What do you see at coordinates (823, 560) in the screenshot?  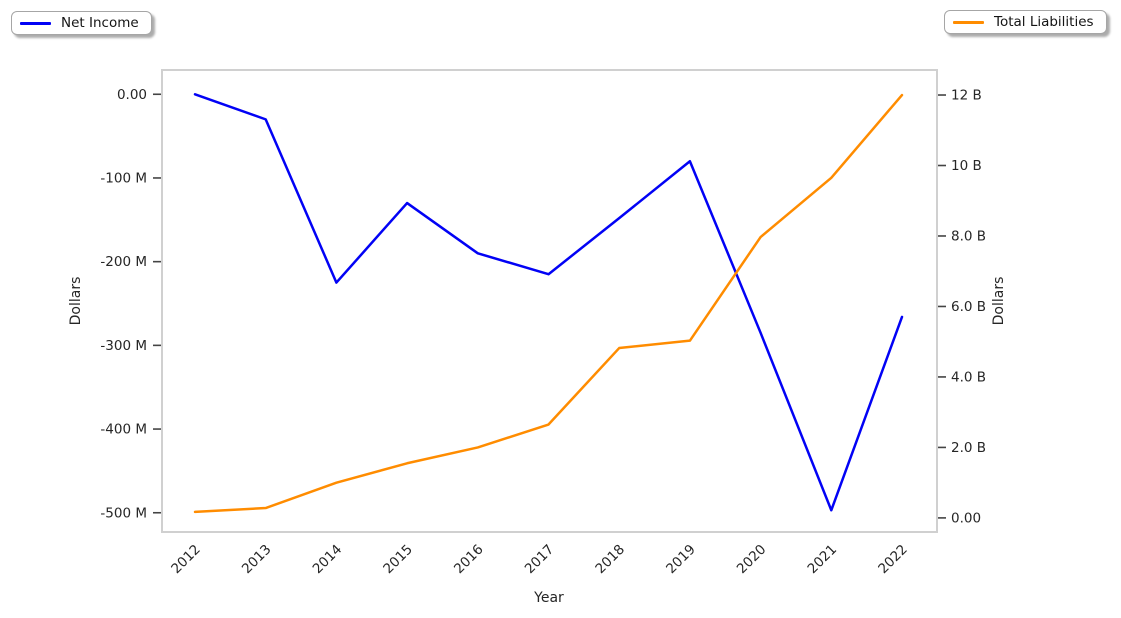 I see `x-tick-label: 2021` at bounding box center [823, 560].